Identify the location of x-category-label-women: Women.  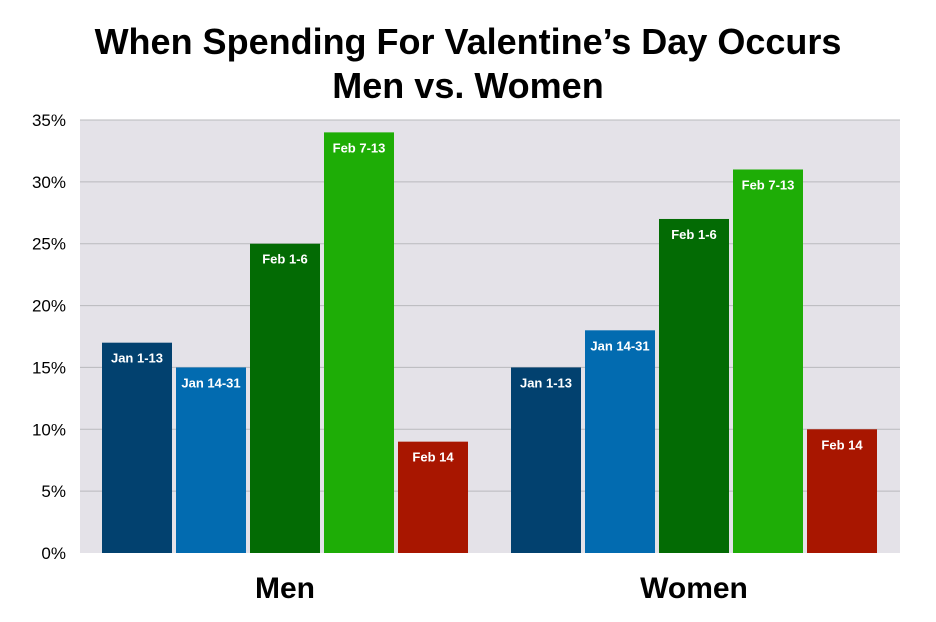
(694, 588).